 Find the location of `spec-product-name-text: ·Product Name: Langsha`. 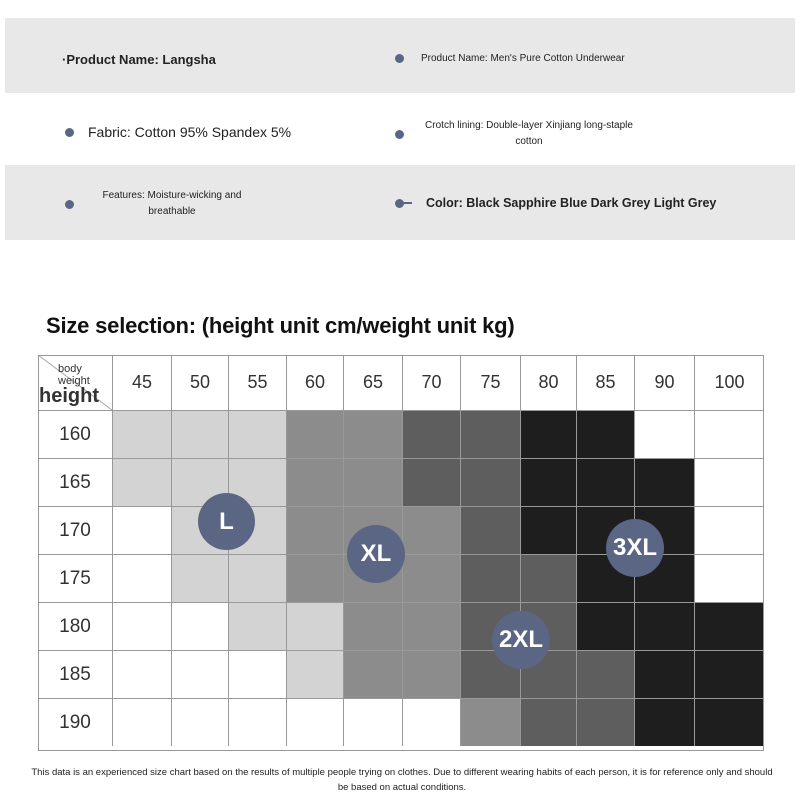

spec-product-name-text: ·Product Name: Langsha is located at coordinates (139, 59).